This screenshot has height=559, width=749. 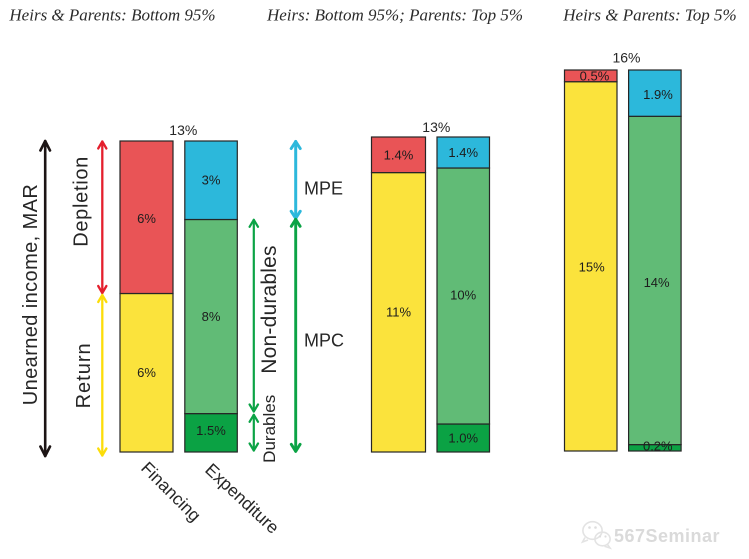 What do you see at coordinates (211, 430) in the screenshot?
I see `svg-text: 1.5%` at bounding box center [211, 430].